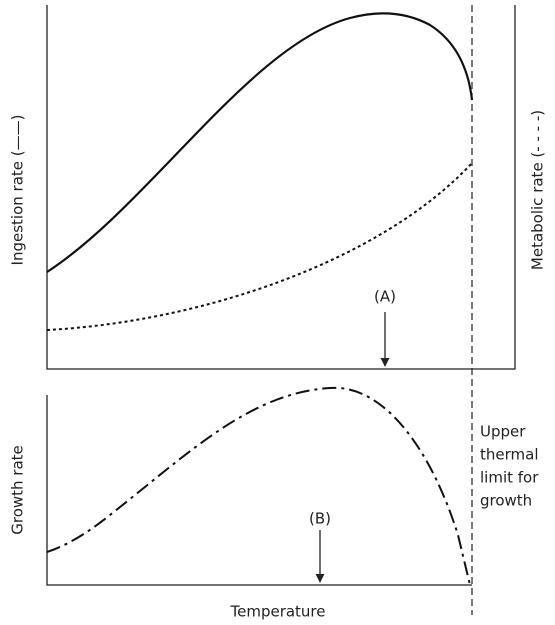 This screenshot has width=555, height=625. I want to click on y-label-metabolic: Metabolic rate (- - - -), so click(538, 190).